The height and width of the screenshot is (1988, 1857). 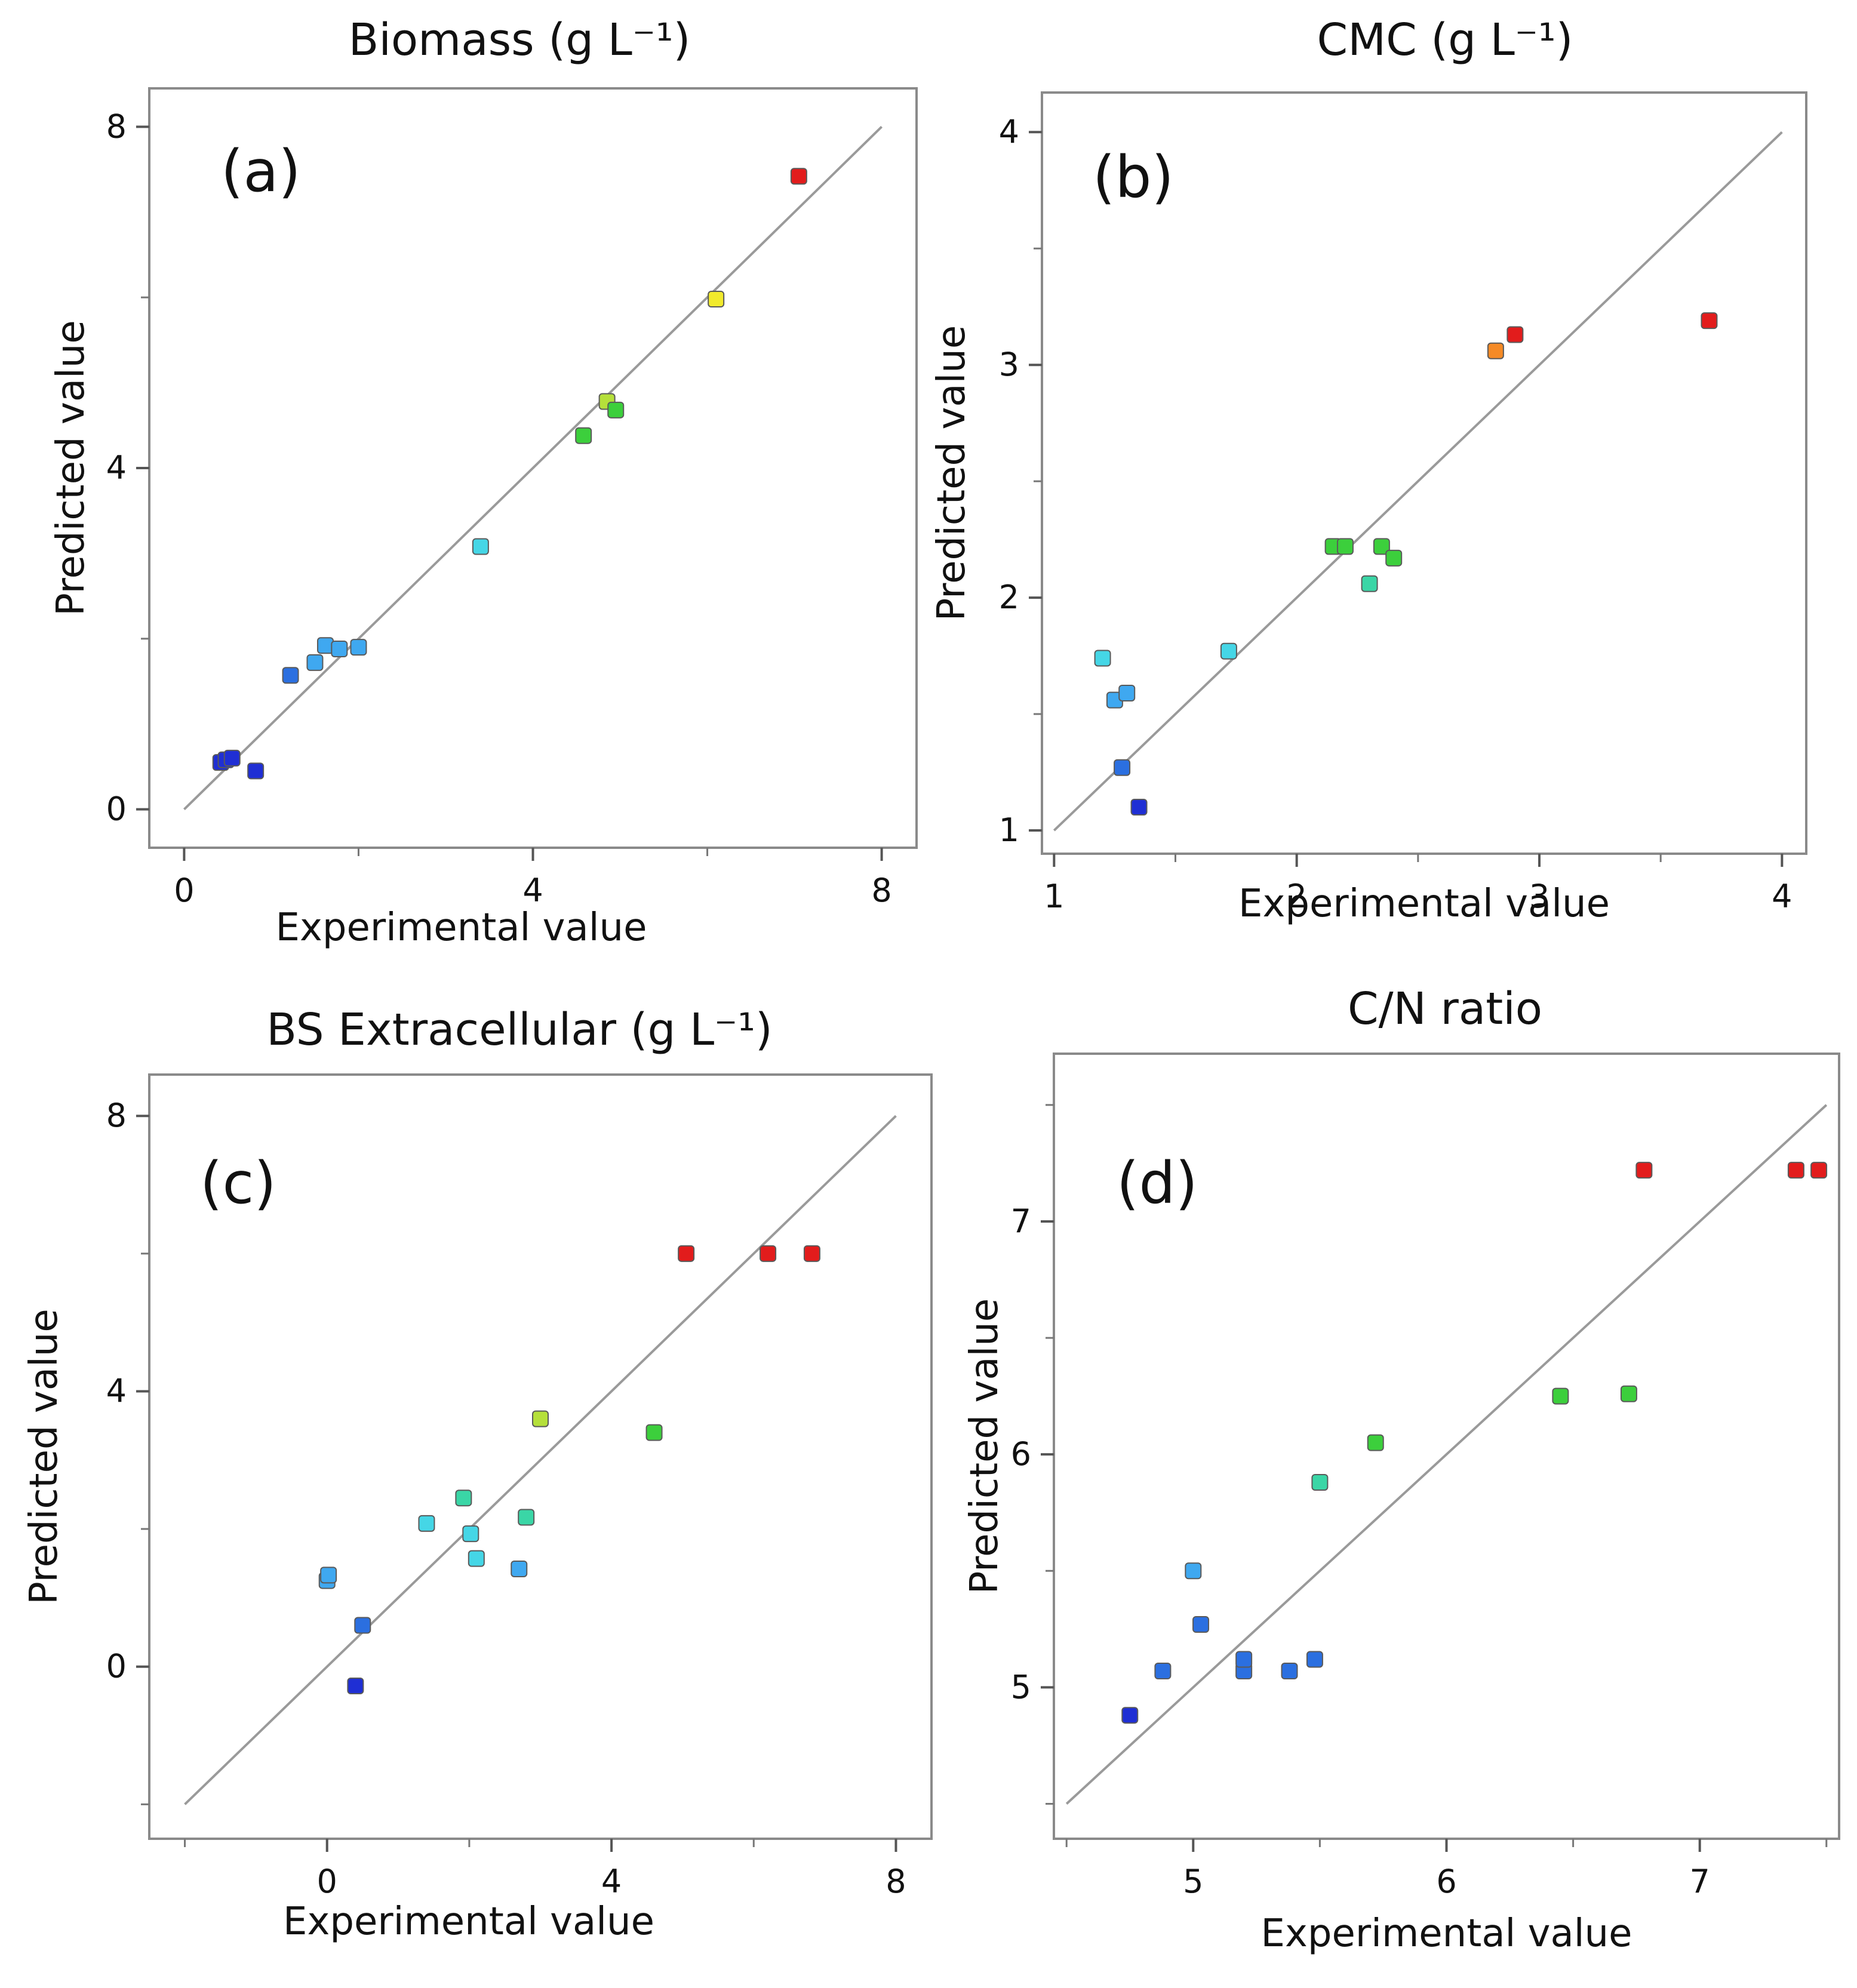 I want to click on chart-title: Biomass (g L⁻¹), so click(x=520, y=40).